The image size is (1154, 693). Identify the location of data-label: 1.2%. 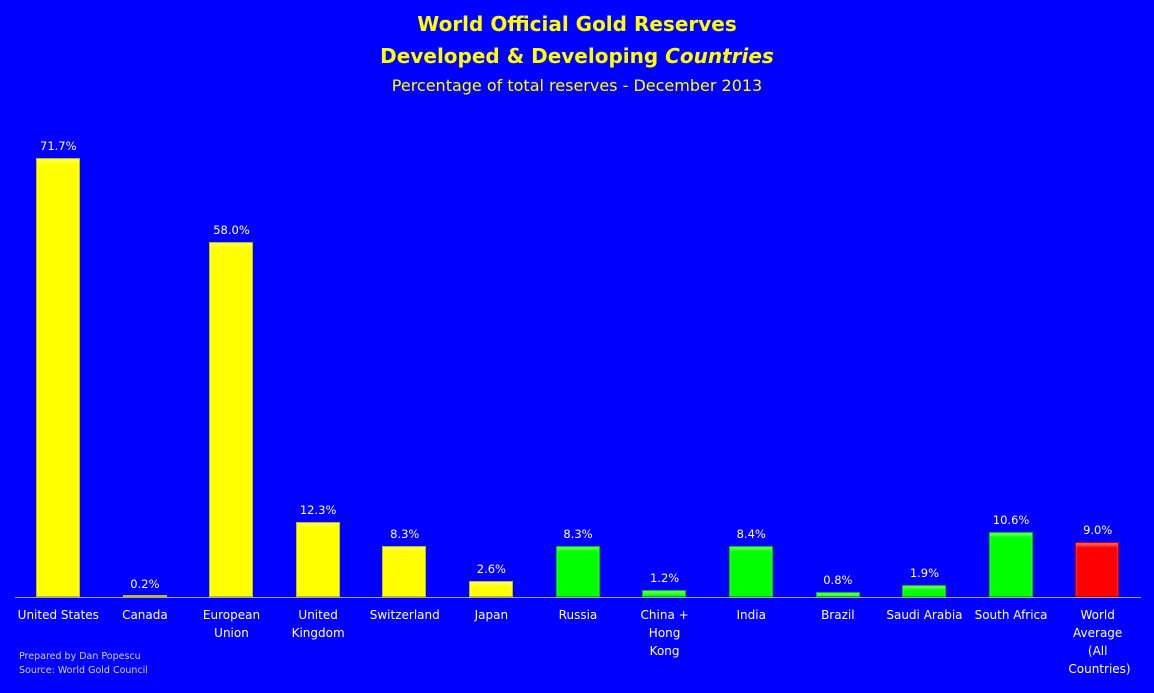
(664, 577).